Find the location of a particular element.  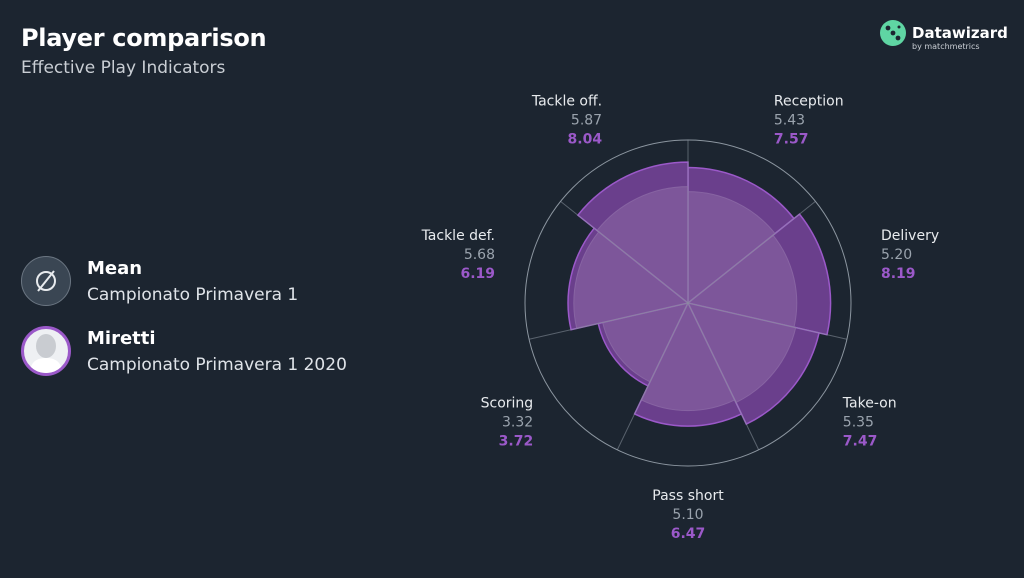

category-label: Scoring is located at coordinates (507, 404).